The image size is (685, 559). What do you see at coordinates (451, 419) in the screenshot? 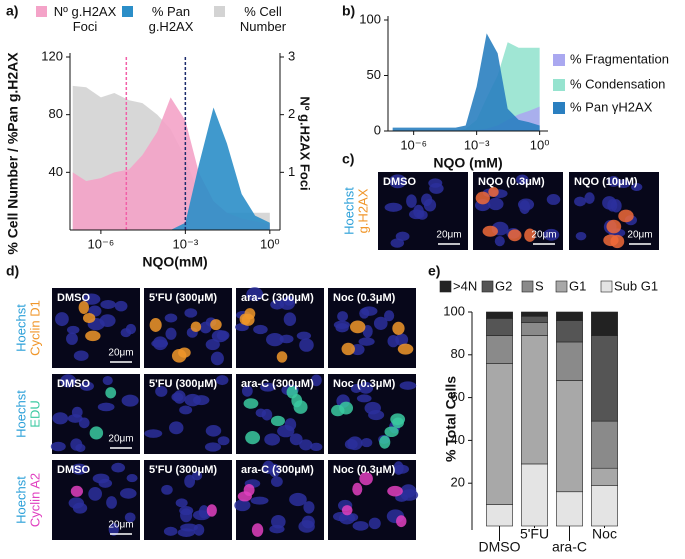
I see `y-axis-label: % Total Cells` at bounding box center [451, 419].